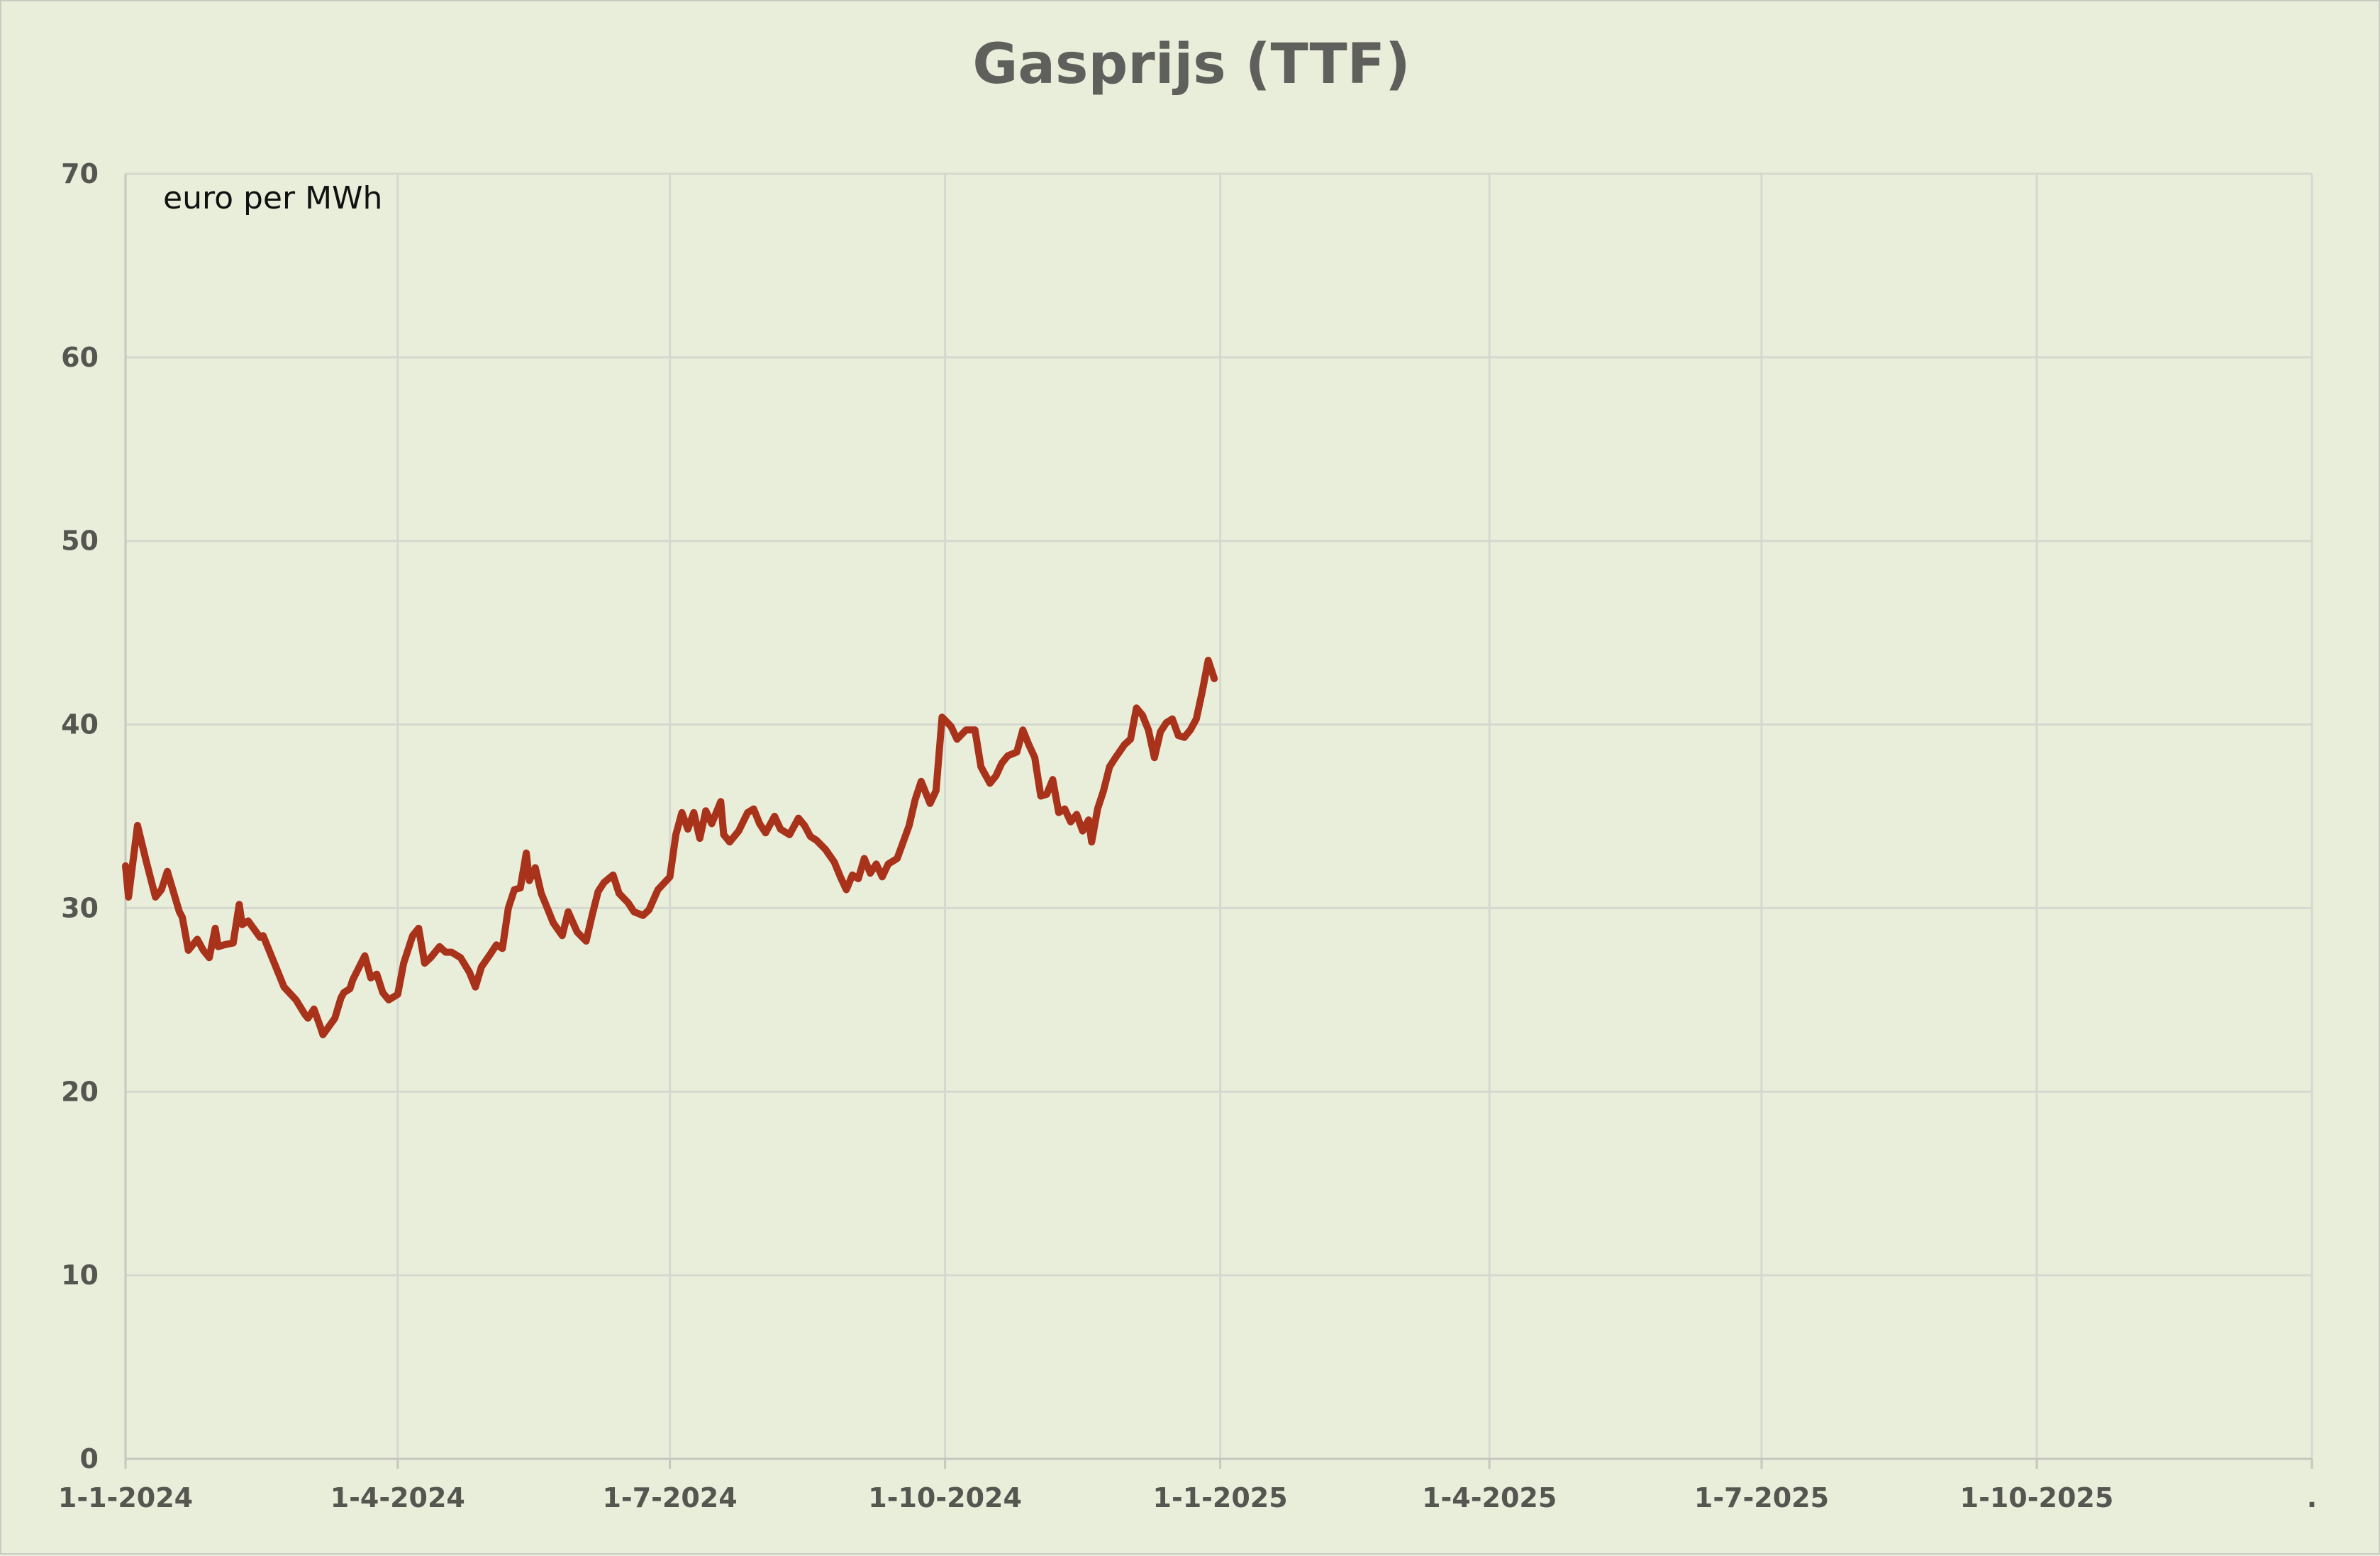 This screenshot has height=1556, width=2380. I want to click on chart-title: Gasprijs (TTF), so click(1191, 64).